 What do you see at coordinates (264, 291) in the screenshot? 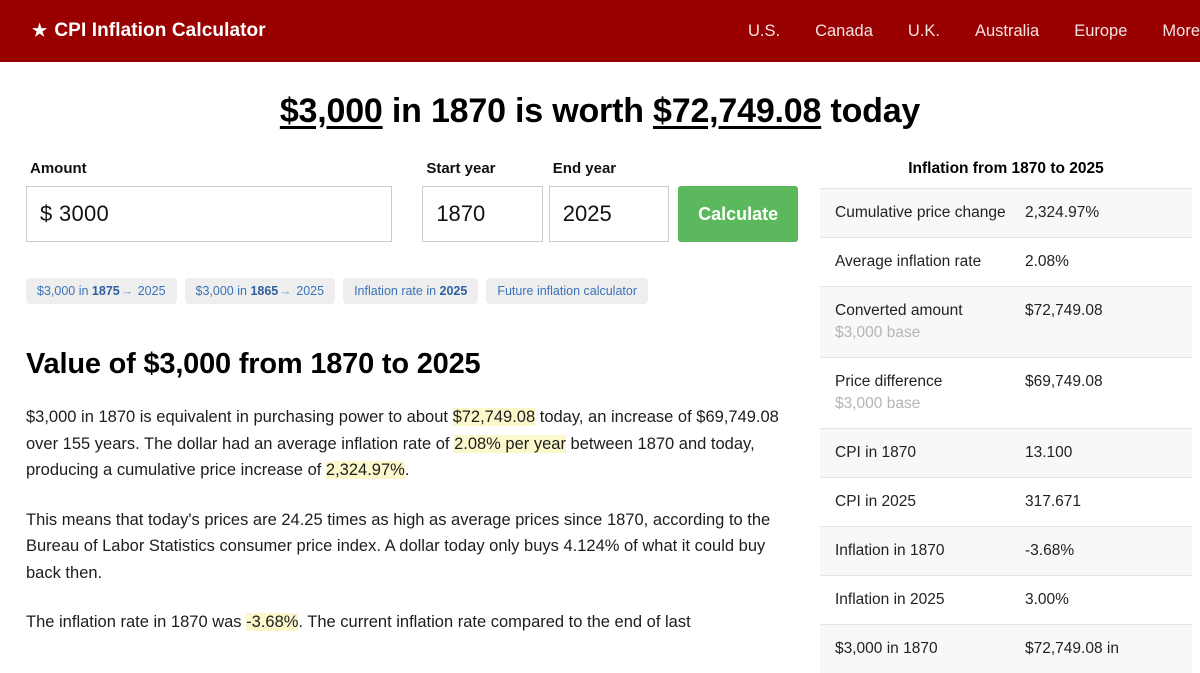
I see `chip-text-bold: 1865` at bounding box center [264, 291].